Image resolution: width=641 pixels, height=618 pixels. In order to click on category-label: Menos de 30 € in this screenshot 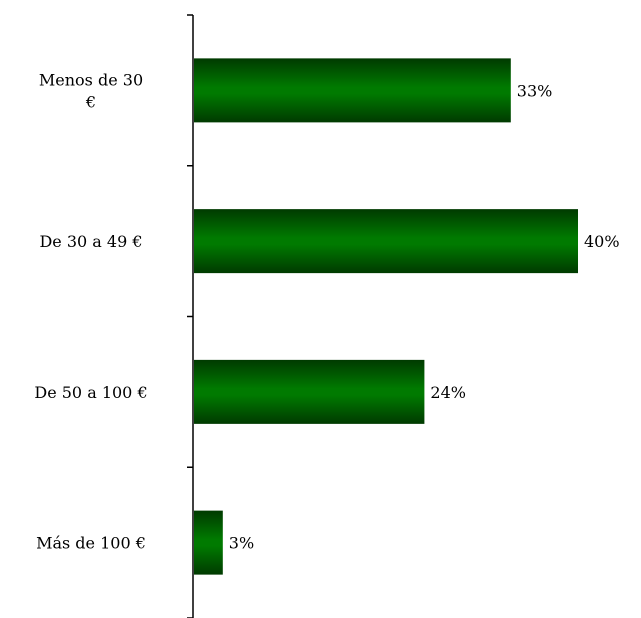, I will do `click(91, 90)`.